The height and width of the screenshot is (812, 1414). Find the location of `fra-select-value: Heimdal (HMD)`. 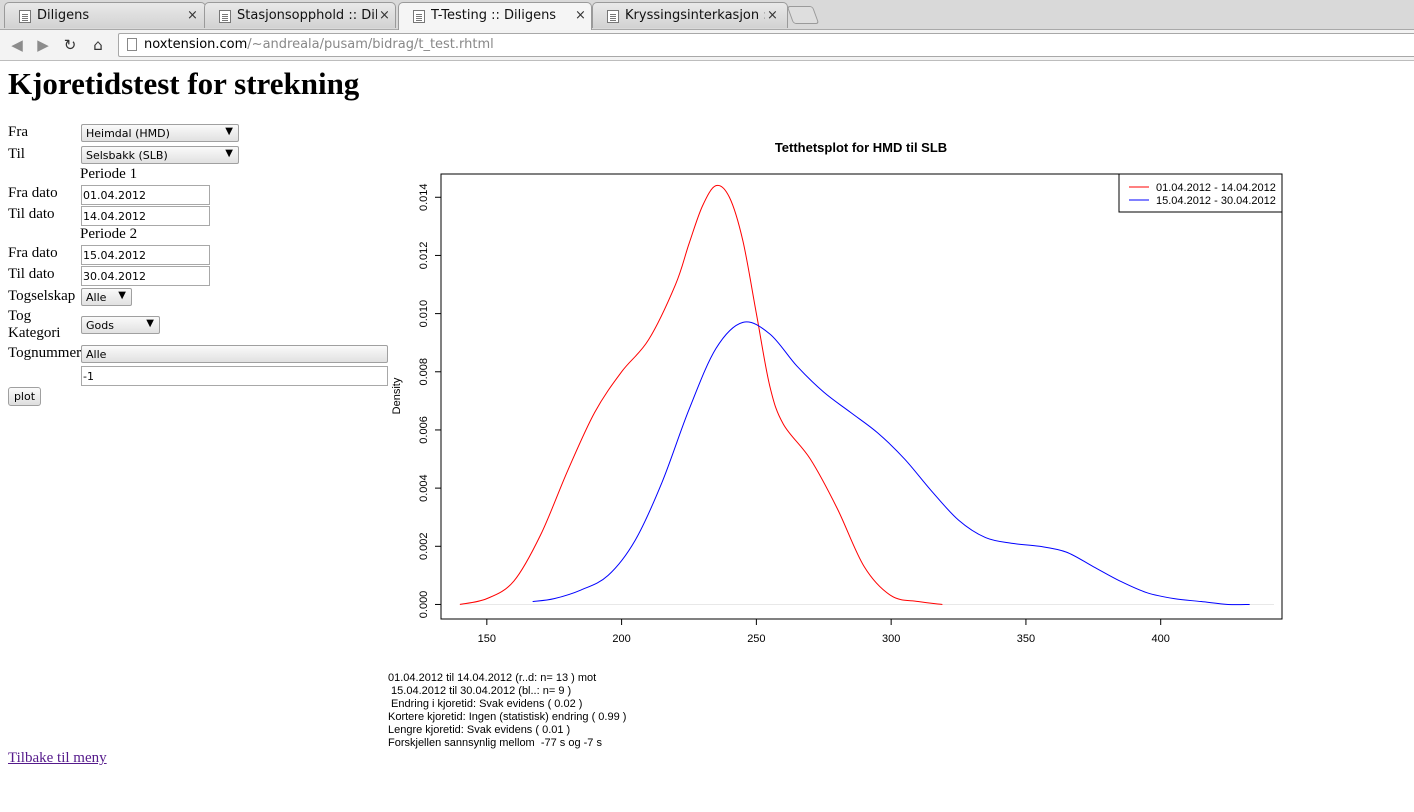

fra-select-value: Heimdal (HMD) is located at coordinates (128, 133).